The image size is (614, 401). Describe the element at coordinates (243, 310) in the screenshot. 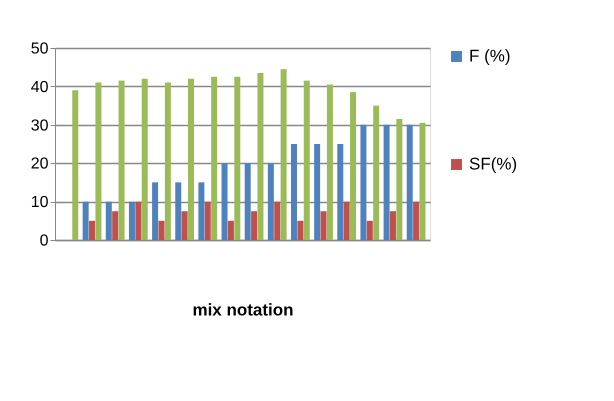

I see `x-axis-title: mix notation` at that location.